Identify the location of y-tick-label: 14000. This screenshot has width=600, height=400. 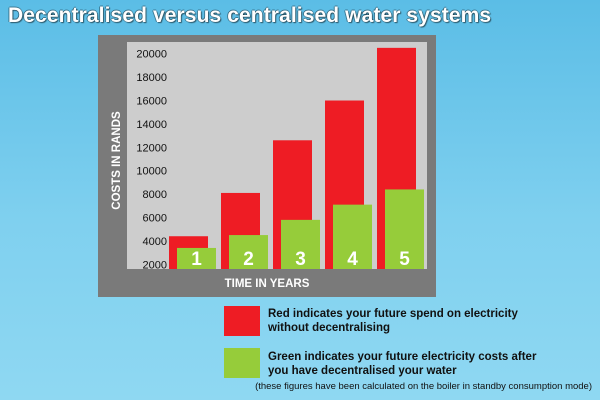
(151, 125).